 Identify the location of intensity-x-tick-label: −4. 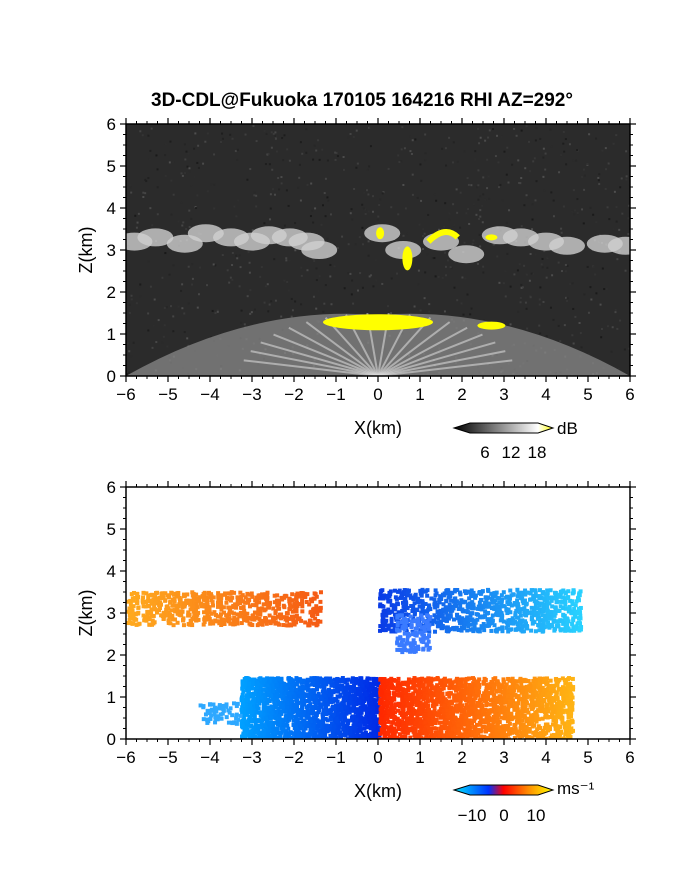
(209, 394).